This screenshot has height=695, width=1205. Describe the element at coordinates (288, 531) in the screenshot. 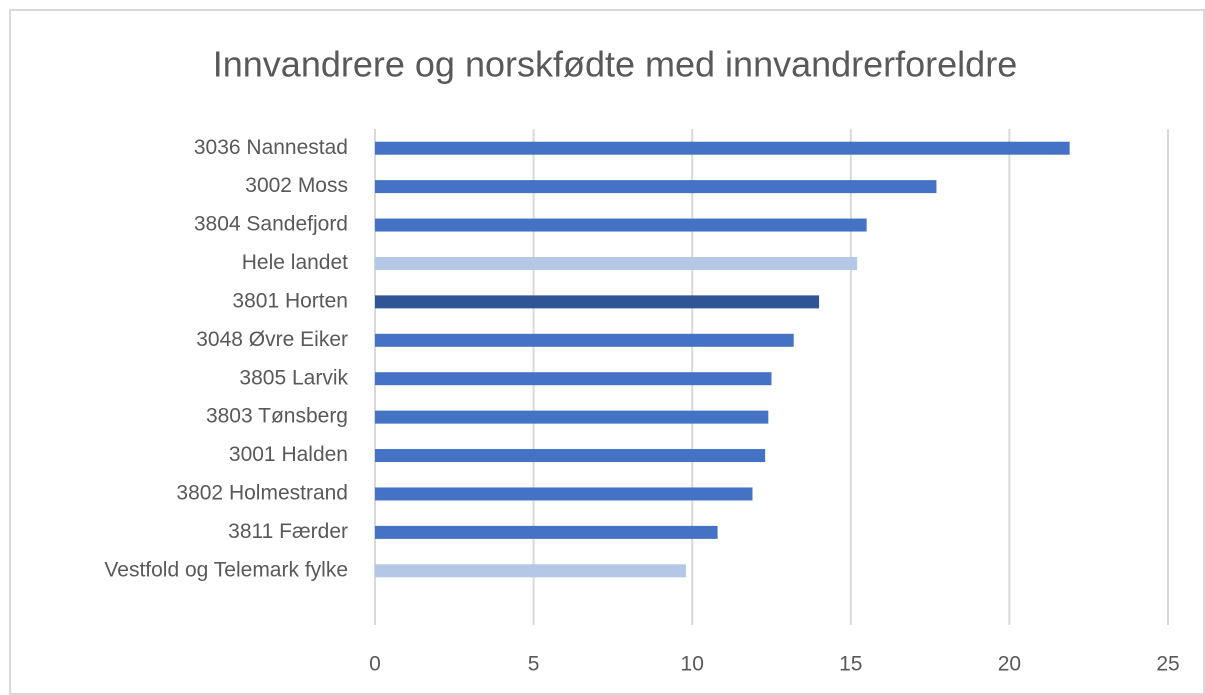

I see `y-tick-label: 3811 Færder` at that location.